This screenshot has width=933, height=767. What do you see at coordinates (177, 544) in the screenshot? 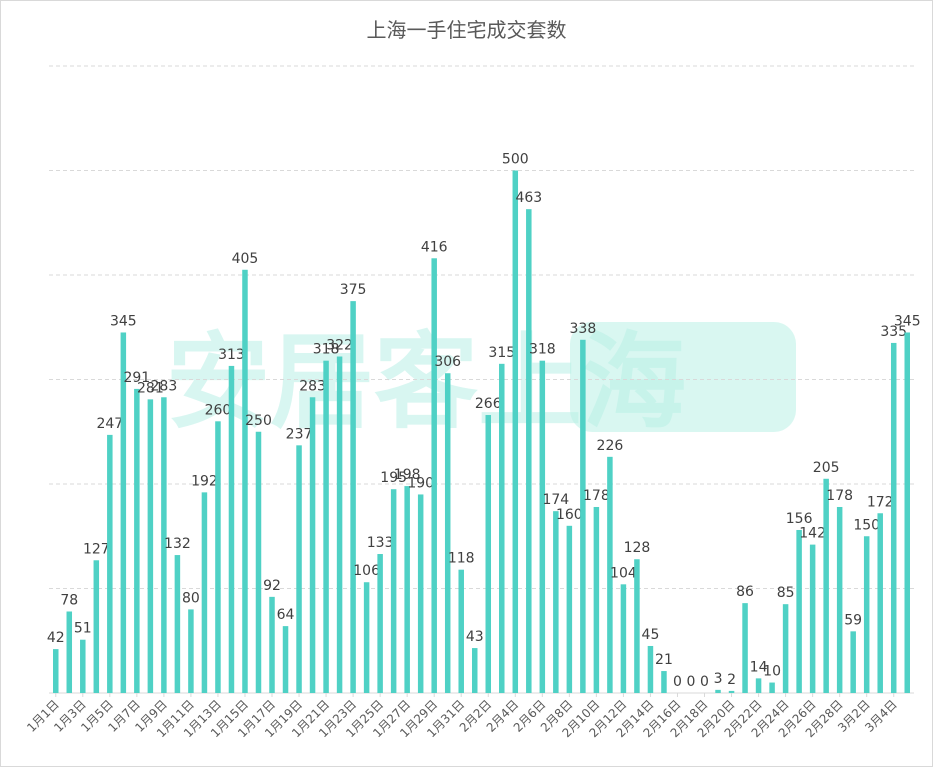
I see `data-label: 132` at bounding box center [177, 544].